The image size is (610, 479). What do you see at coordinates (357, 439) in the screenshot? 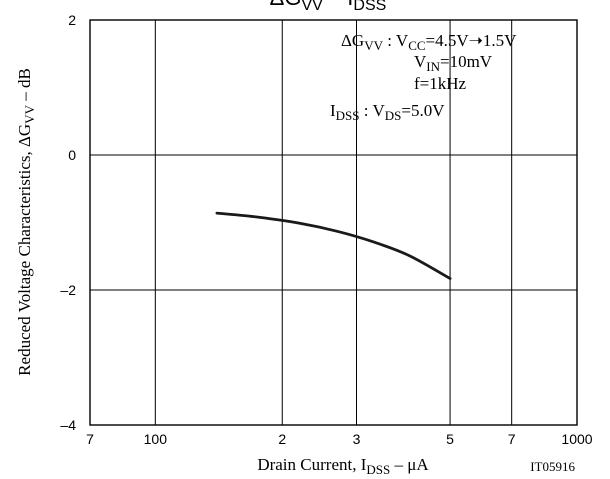
I see `x-tick-label: 3` at bounding box center [357, 439].